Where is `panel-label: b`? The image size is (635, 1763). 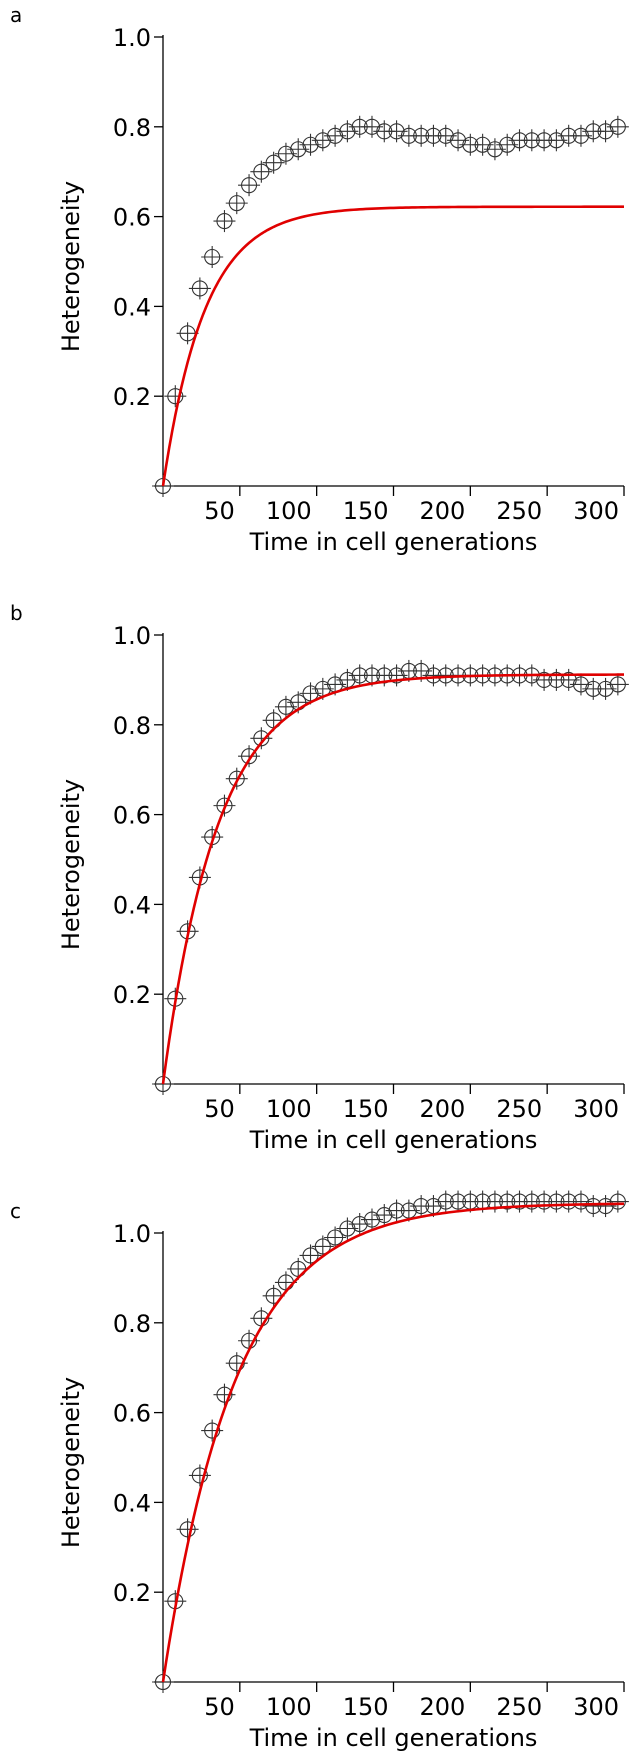 panel-label: b is located at coordinates (16, 613).